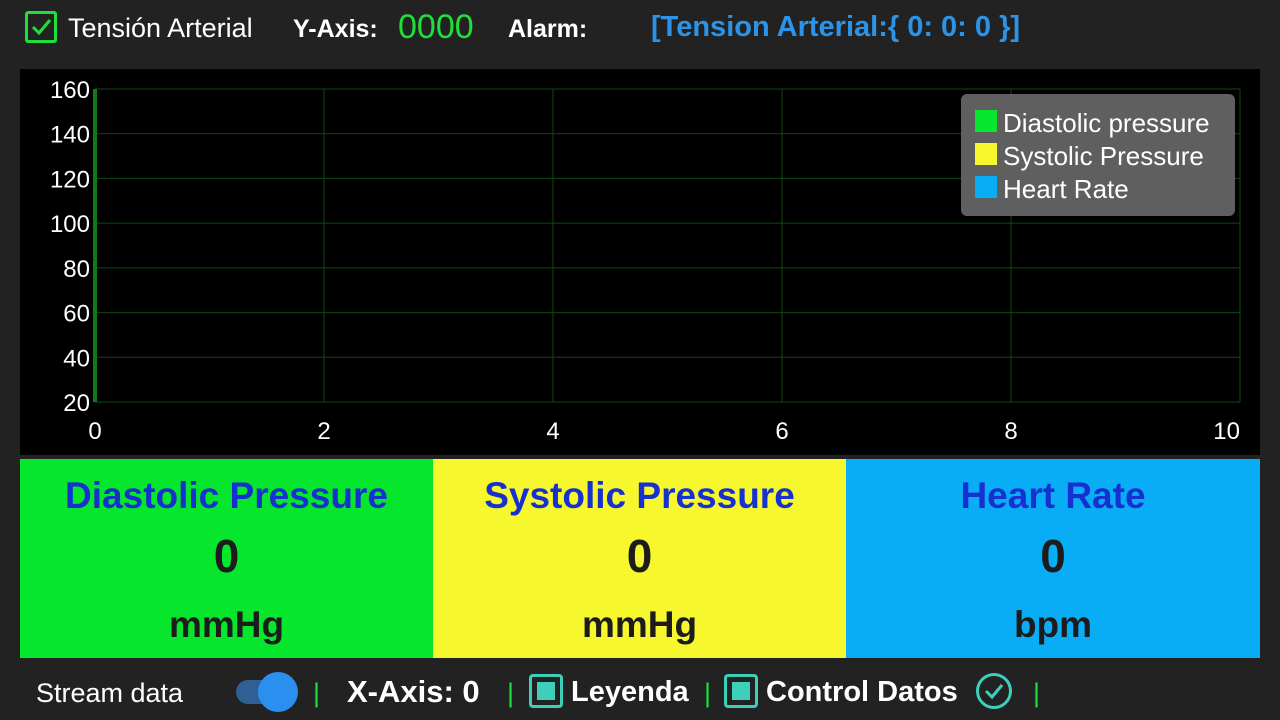 The width and height of the screenshot is (1280, 720). What do you see at coordinates (1010, 431) in the screenshot?
I see `x-tick-label: 8` at bounding box center [1010, 431].